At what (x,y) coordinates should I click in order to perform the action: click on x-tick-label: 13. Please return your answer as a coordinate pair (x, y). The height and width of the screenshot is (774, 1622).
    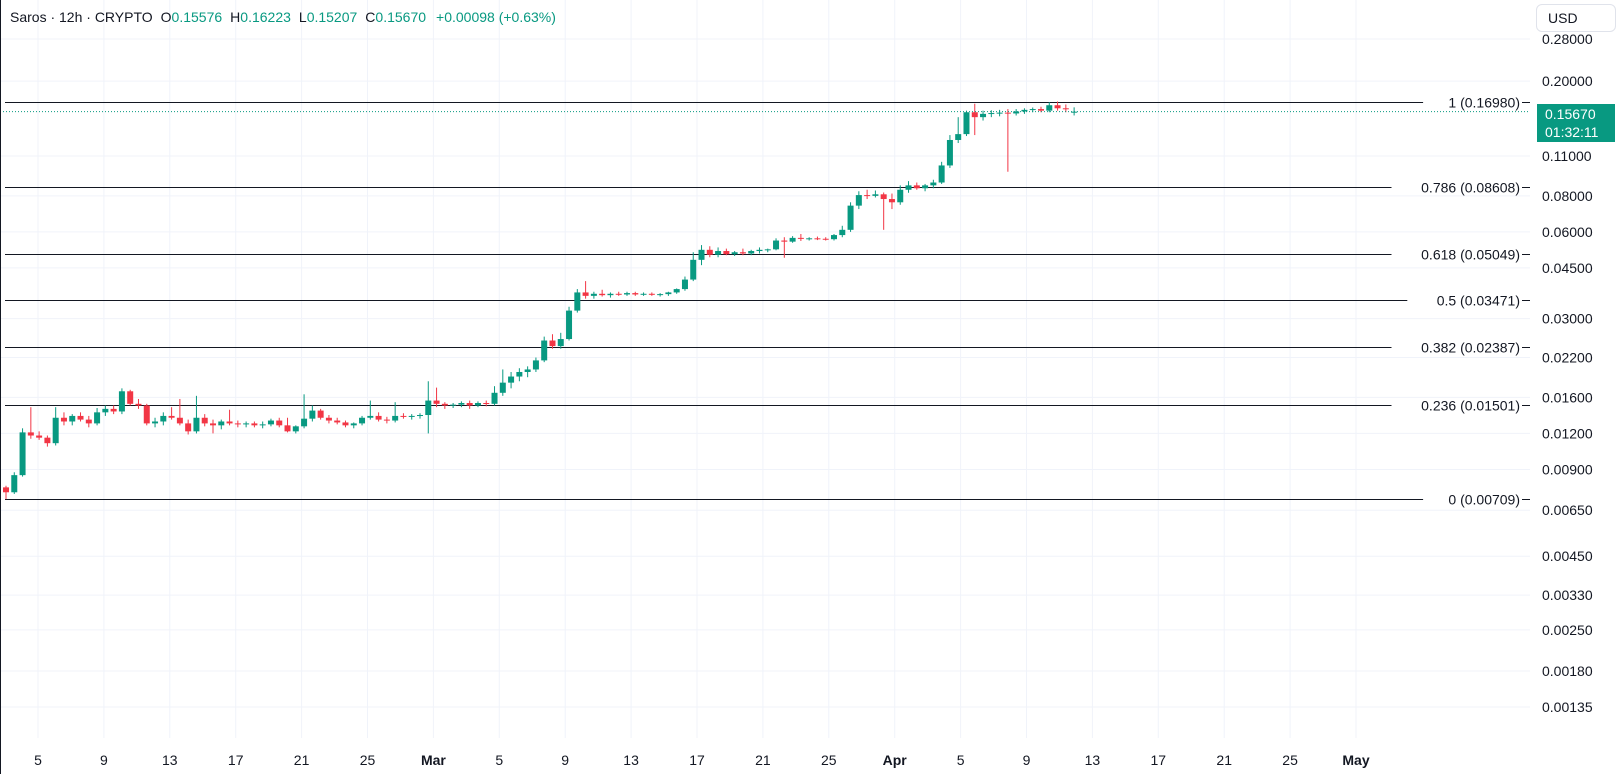
    Looking at the image, I should click on (170, 760).